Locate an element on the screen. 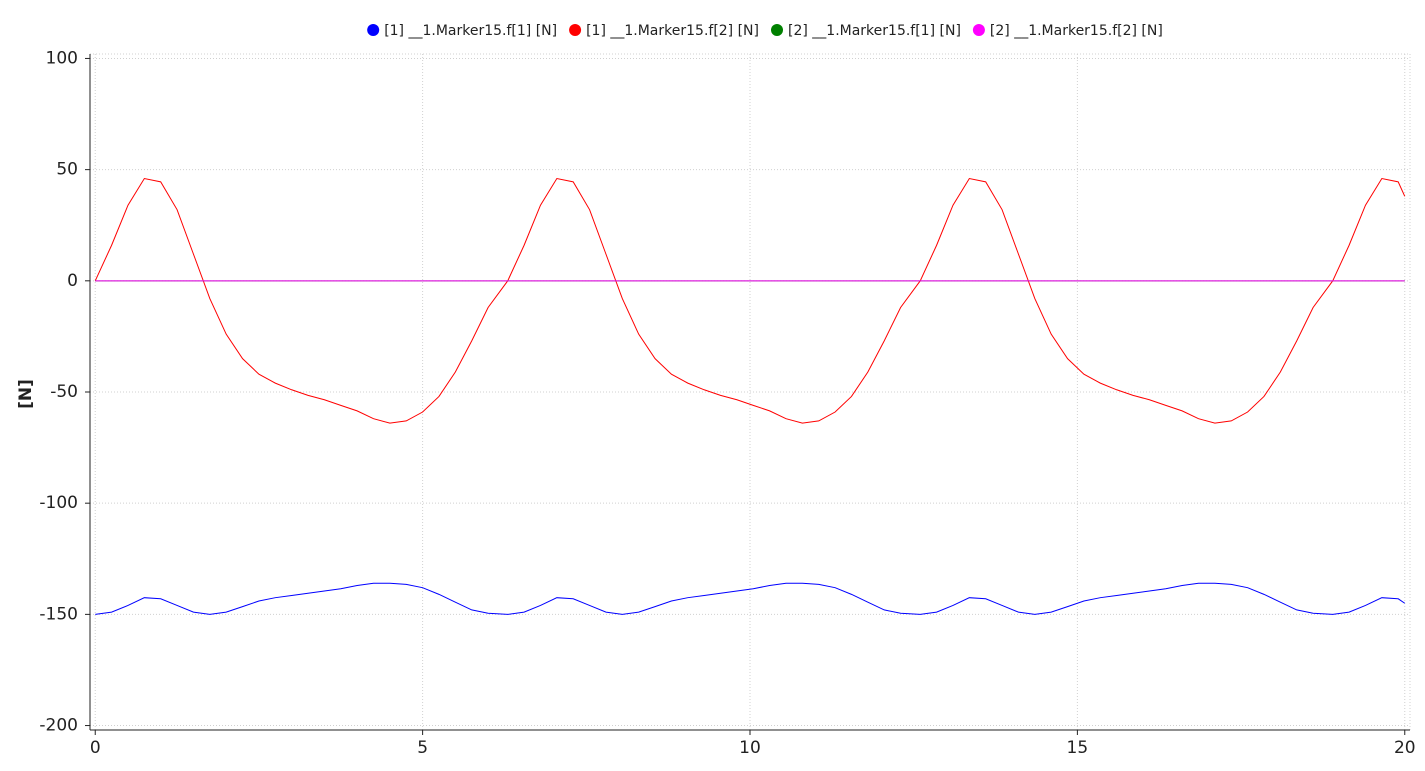 The image size is (1425, 771). legend-label: [1] __1.Marker15.f[2] [N] is located at coordinates (672, 31).